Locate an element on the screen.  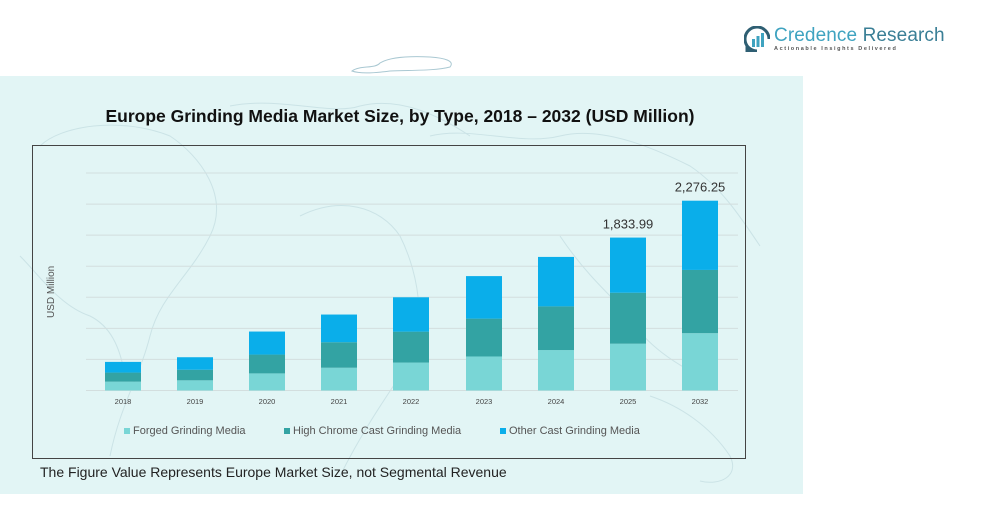
logo-name: Credence Research is located at coordinates (859, 35).